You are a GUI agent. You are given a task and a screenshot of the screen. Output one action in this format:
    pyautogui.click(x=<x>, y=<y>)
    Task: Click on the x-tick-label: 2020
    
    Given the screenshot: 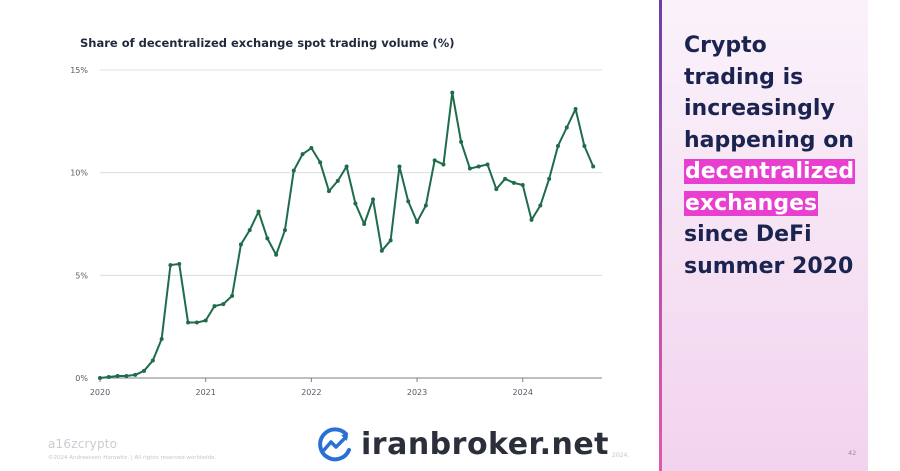 What is the action you would take?
    pyautogui.click(x=100, y=392)
    